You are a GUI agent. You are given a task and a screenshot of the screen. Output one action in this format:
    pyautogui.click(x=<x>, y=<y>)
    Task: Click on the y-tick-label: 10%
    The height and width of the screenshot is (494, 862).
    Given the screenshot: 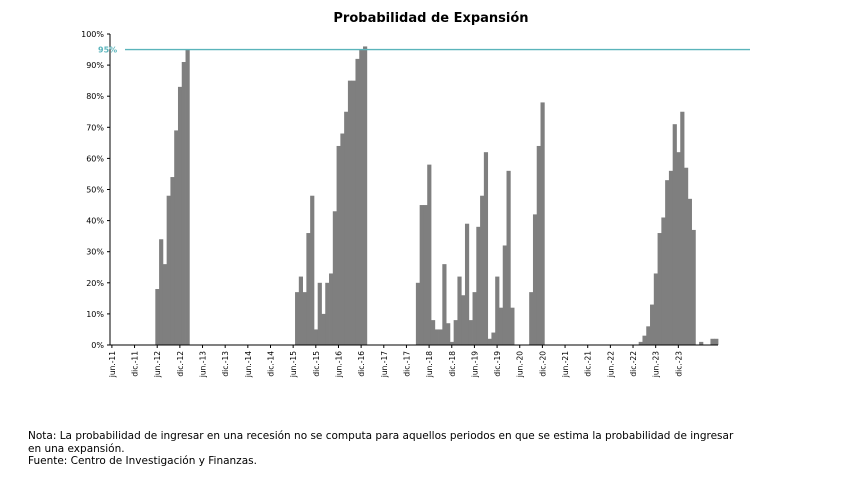 What is the action you would take?
    pyautogui.click(x=95, y=314)
    